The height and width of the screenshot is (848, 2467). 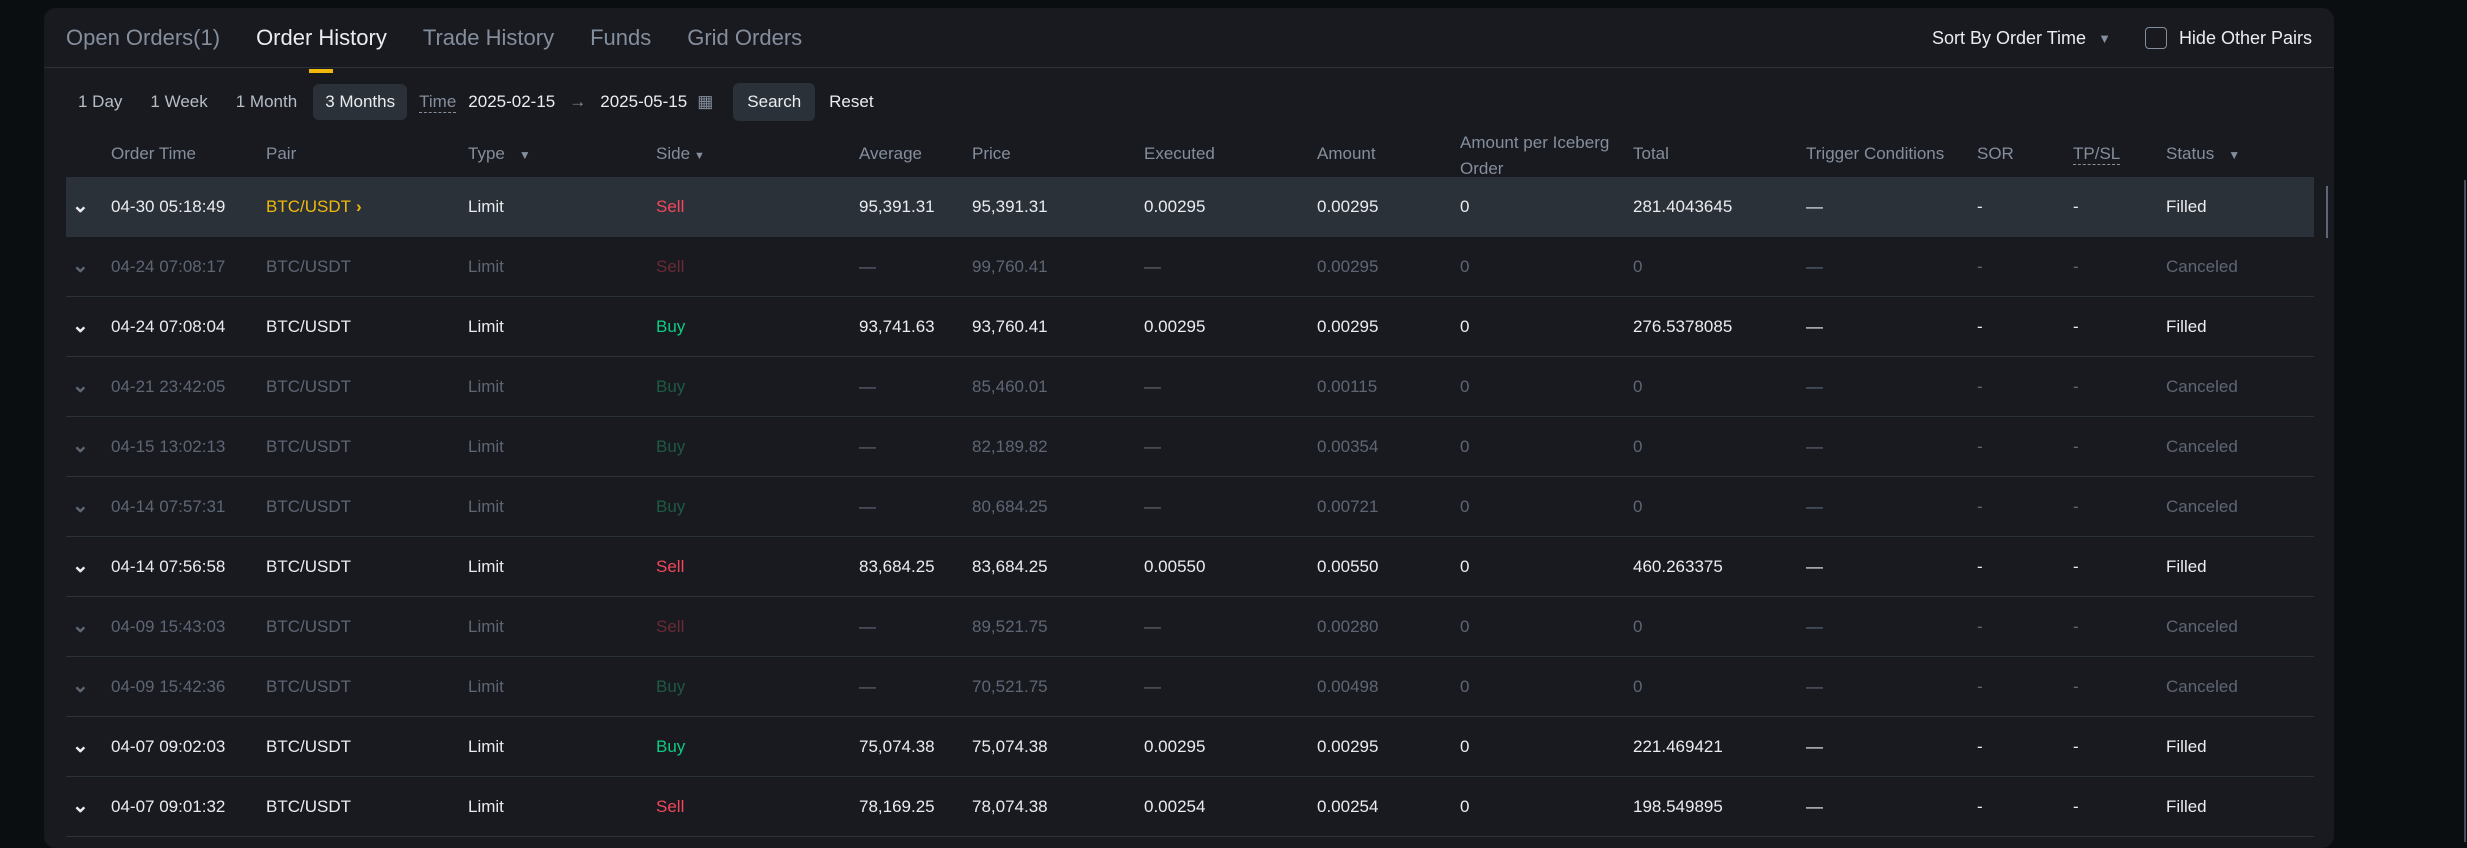 I want to click on cell-executed: 0.00295, so click(x=1175, y=326).